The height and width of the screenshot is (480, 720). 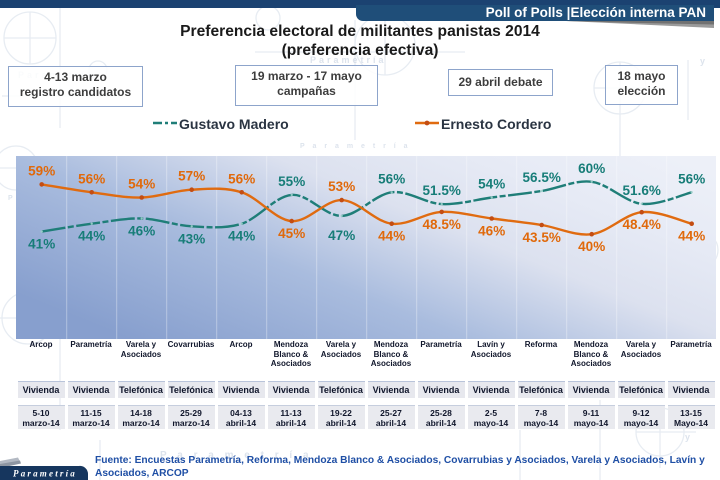 What do you see at coordinates (191, 238) in the screenshot?
I see `svg-text: 43%` at bounding box center [191, 238].